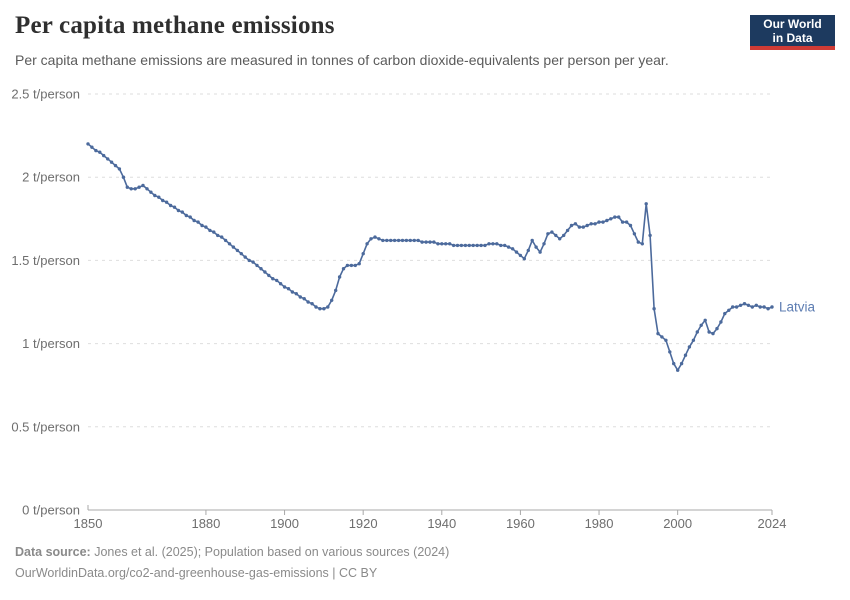  Describe the element at coordinates (51, 343) in the screenshot. I see `y-tick-label: 1 t/person` at that location.